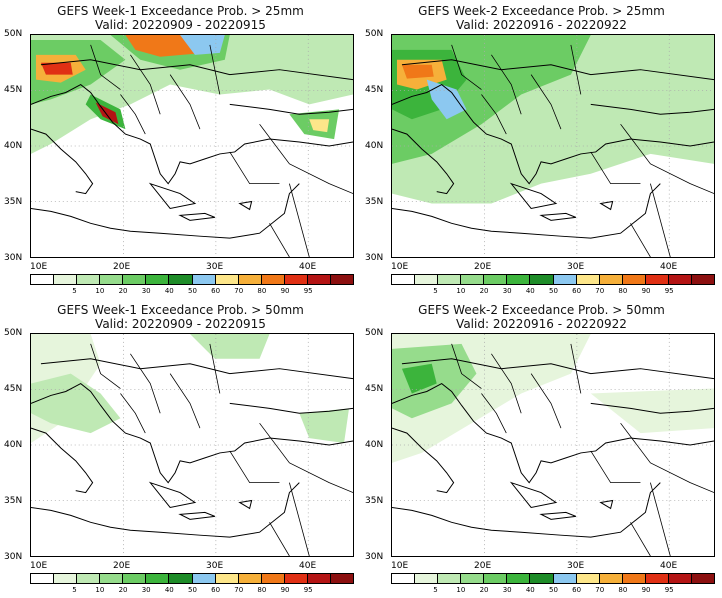  I want to click on colorbar-label: 60, so click(577, 590).